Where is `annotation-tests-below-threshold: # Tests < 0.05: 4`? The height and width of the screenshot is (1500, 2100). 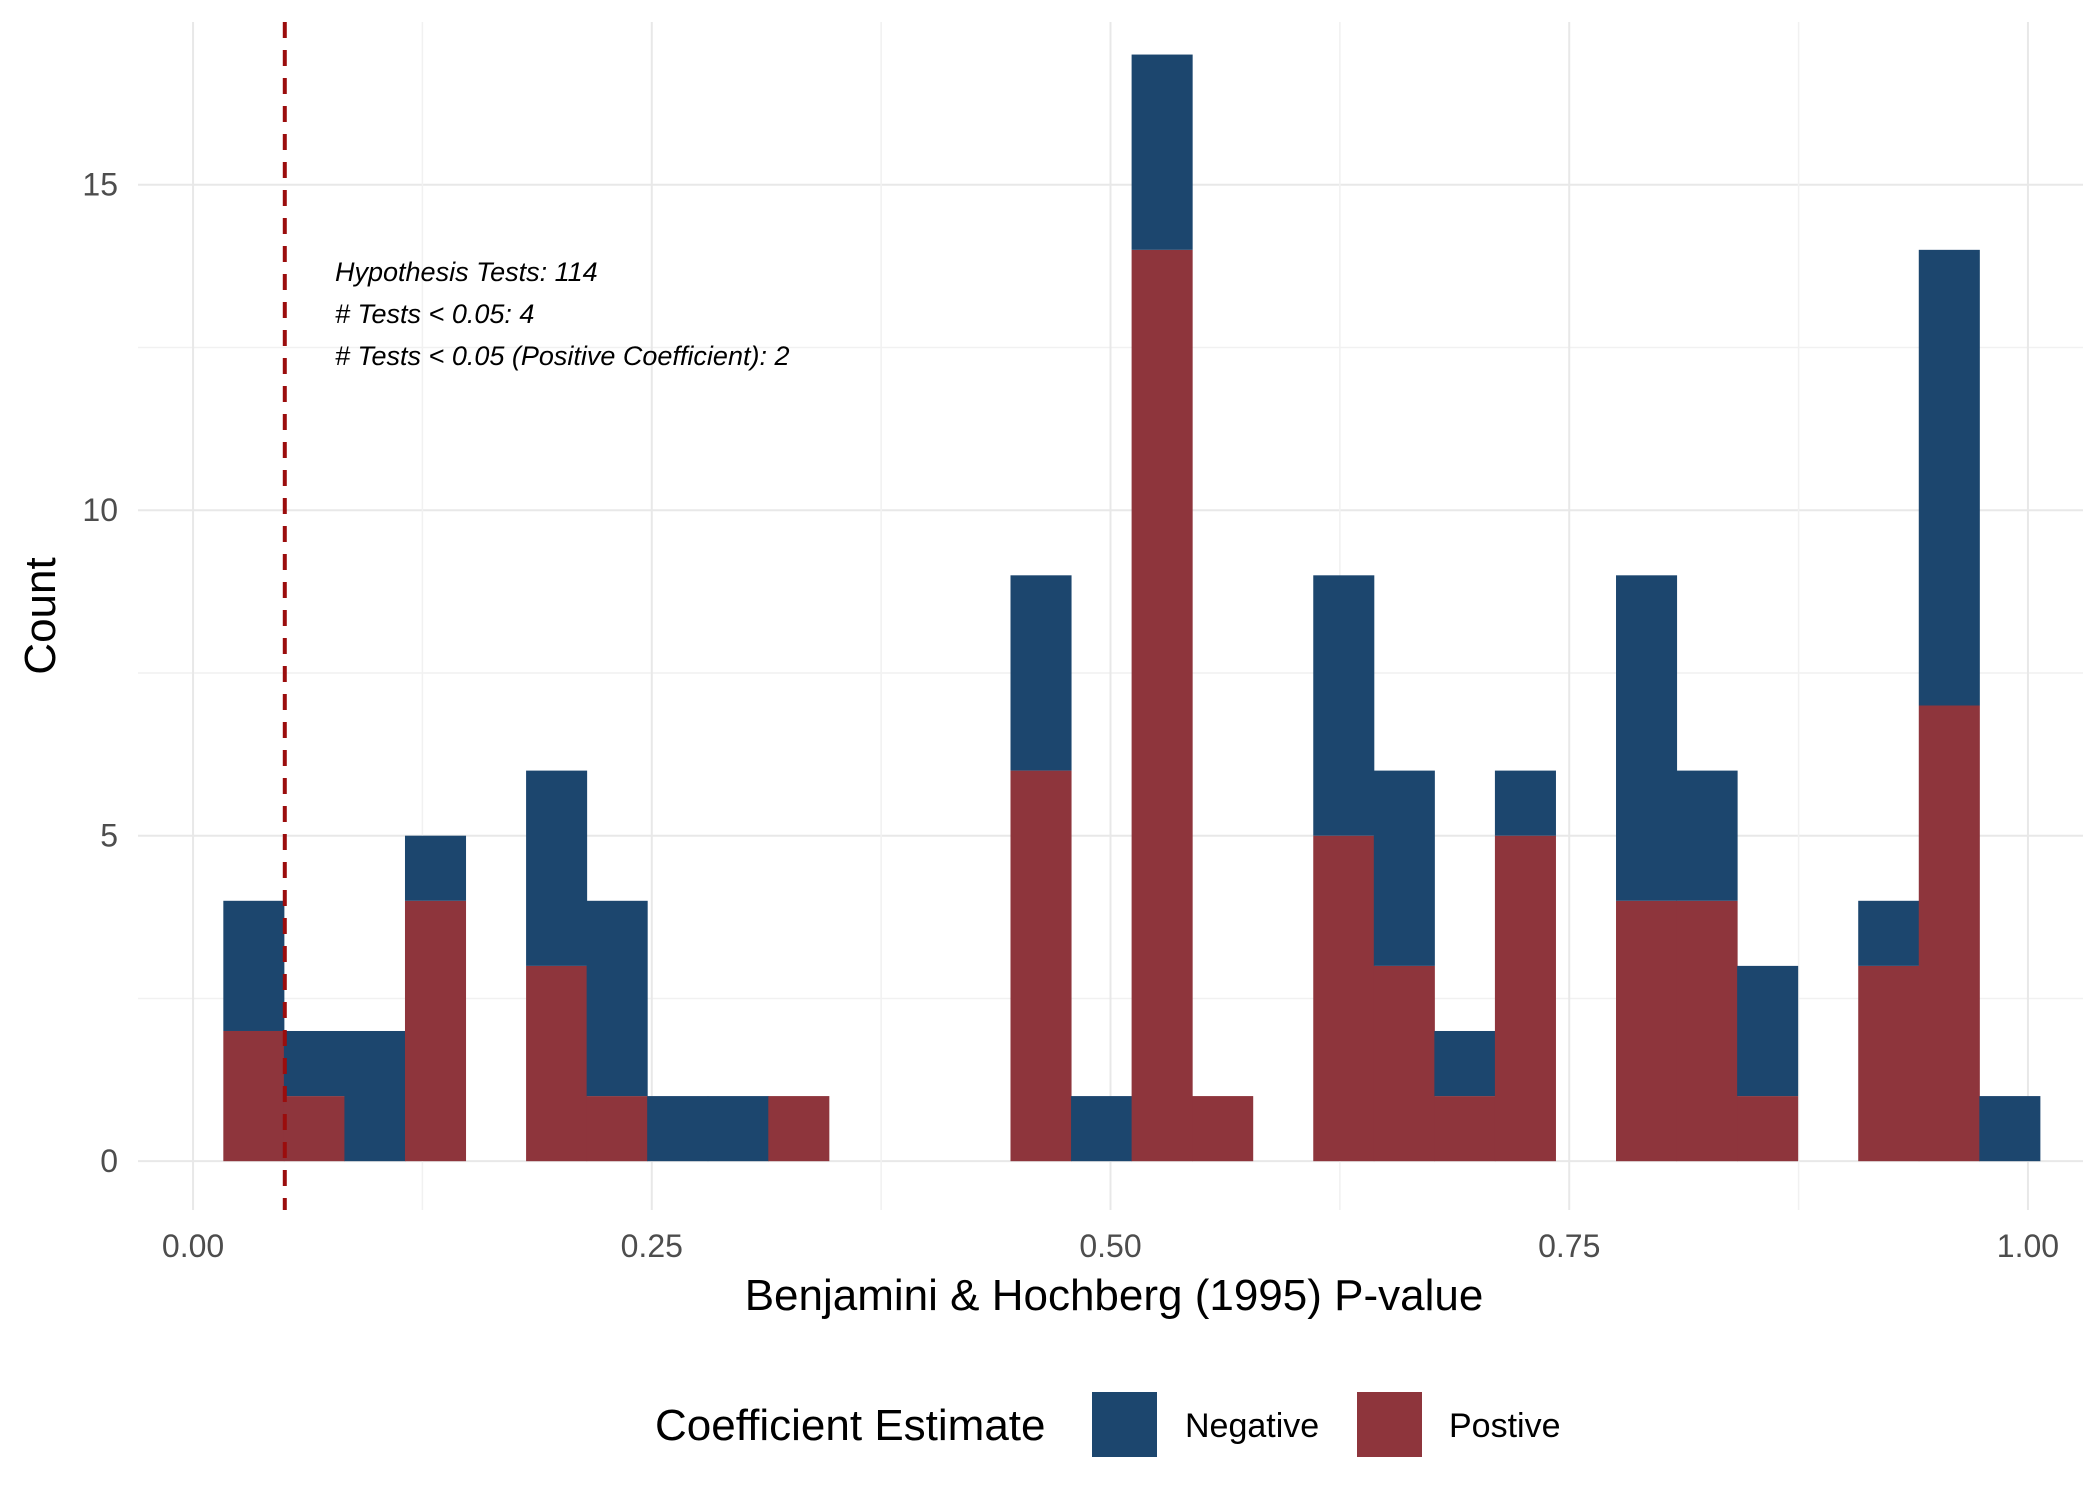 annotation-tests-below-threshold: # Tests < 0.05: 4 is located at coordinates (434, 314).